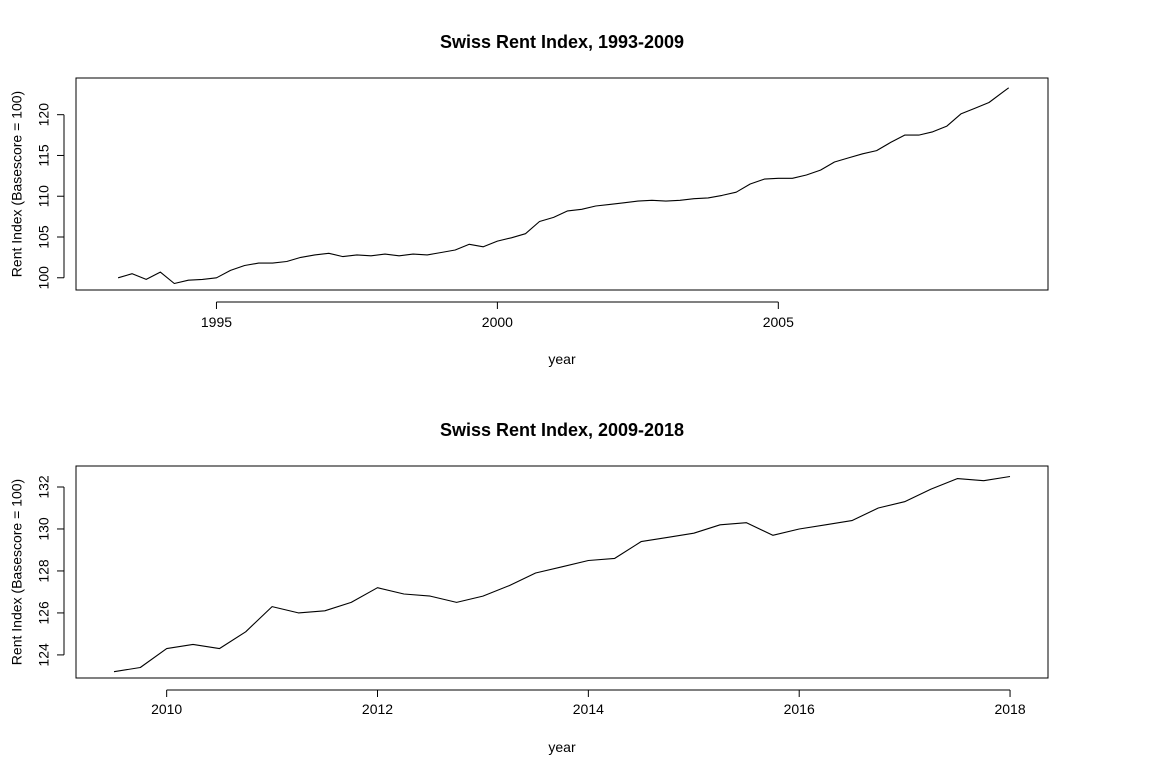  I want to click on y-tick-label: 130, so click(44, 529).